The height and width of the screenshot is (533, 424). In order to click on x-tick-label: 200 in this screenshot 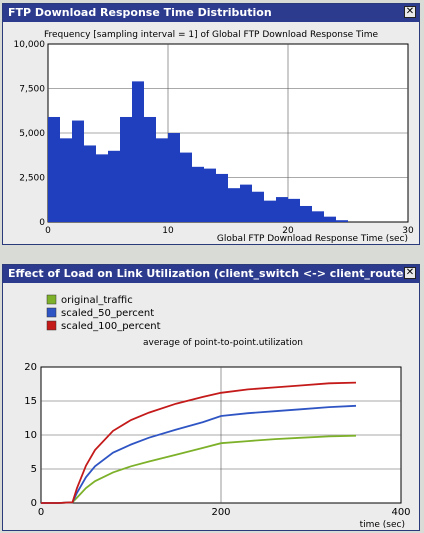, I will do `click(220, 512)`.